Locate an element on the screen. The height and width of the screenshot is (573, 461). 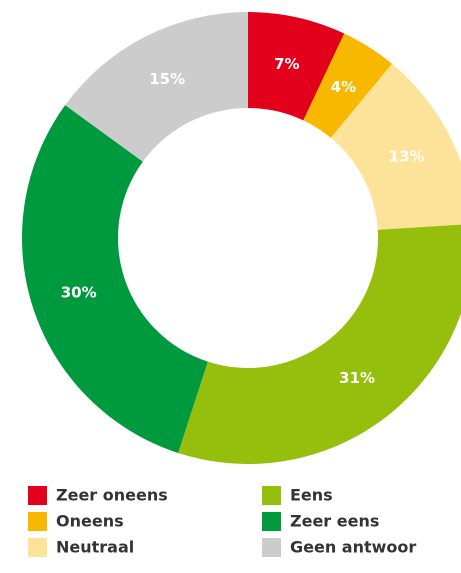
legend-label: Zeer eens is located at coordinates (334, 521).